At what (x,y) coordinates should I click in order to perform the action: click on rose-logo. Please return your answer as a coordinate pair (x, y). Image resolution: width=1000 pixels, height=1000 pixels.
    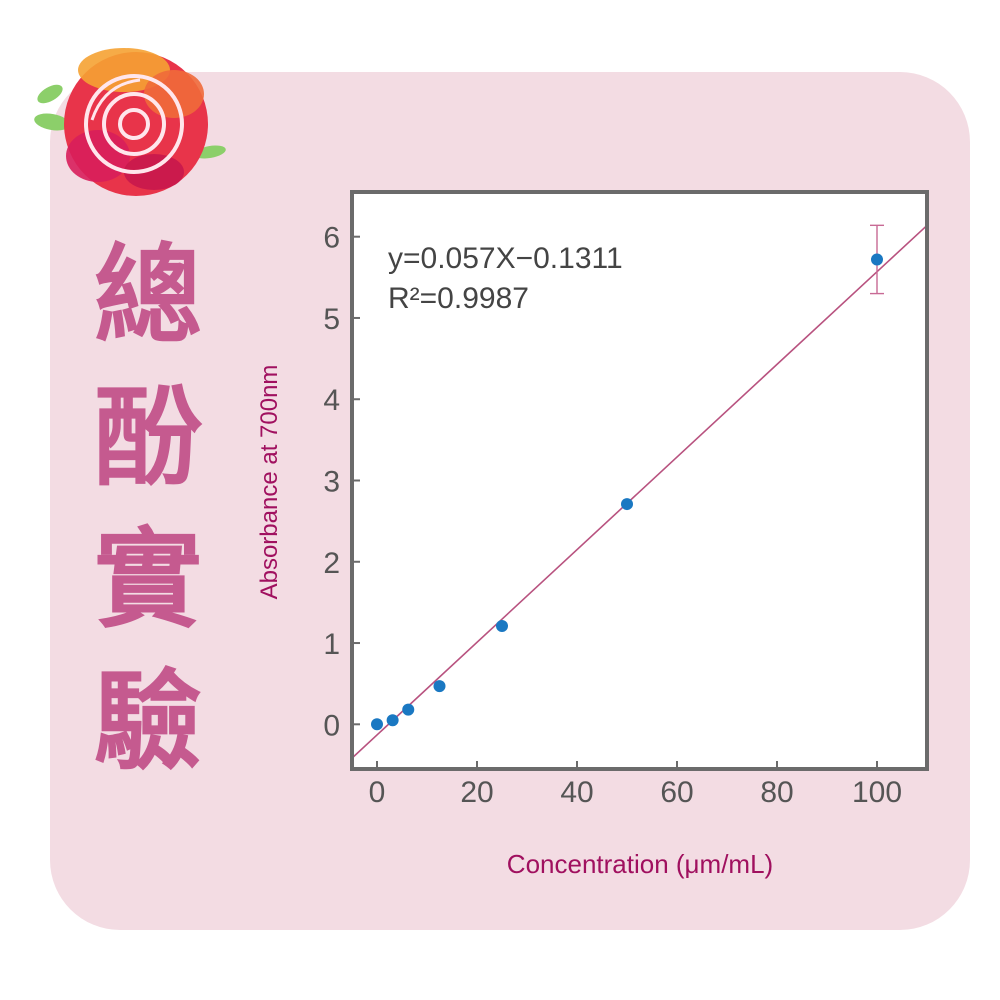
    Looking at the image, I should click on (130, 122).